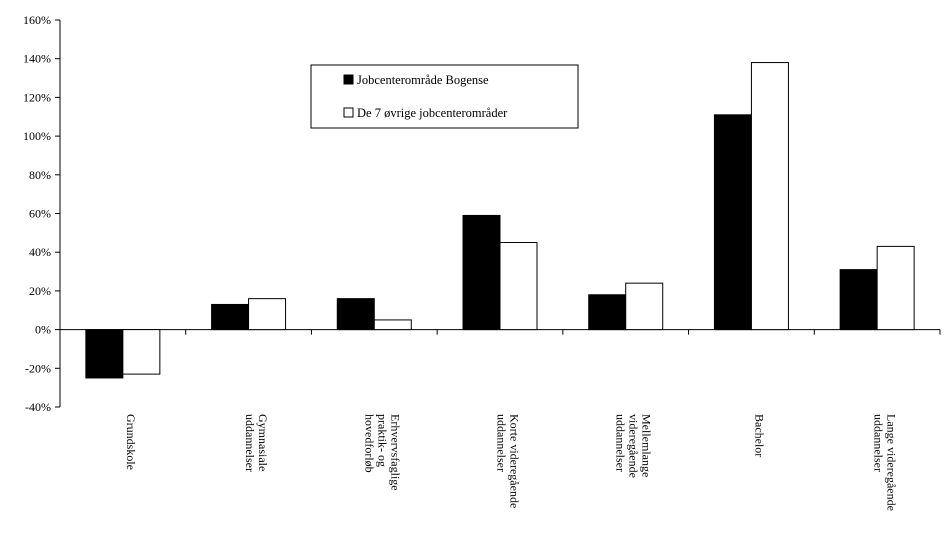 The height and width of the screenshot is (544, 949). Describe the element at coordinates (369, 443) in the screenshot. I see `category-label-line: hovedforløb` at that location.